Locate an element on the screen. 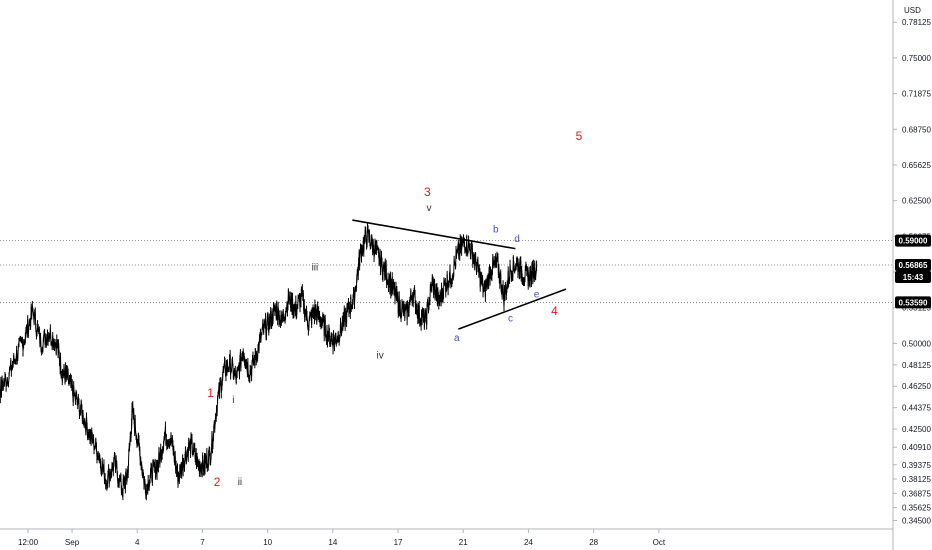  y-tick-label: 0.68750 is located at coordinates (916, 129).